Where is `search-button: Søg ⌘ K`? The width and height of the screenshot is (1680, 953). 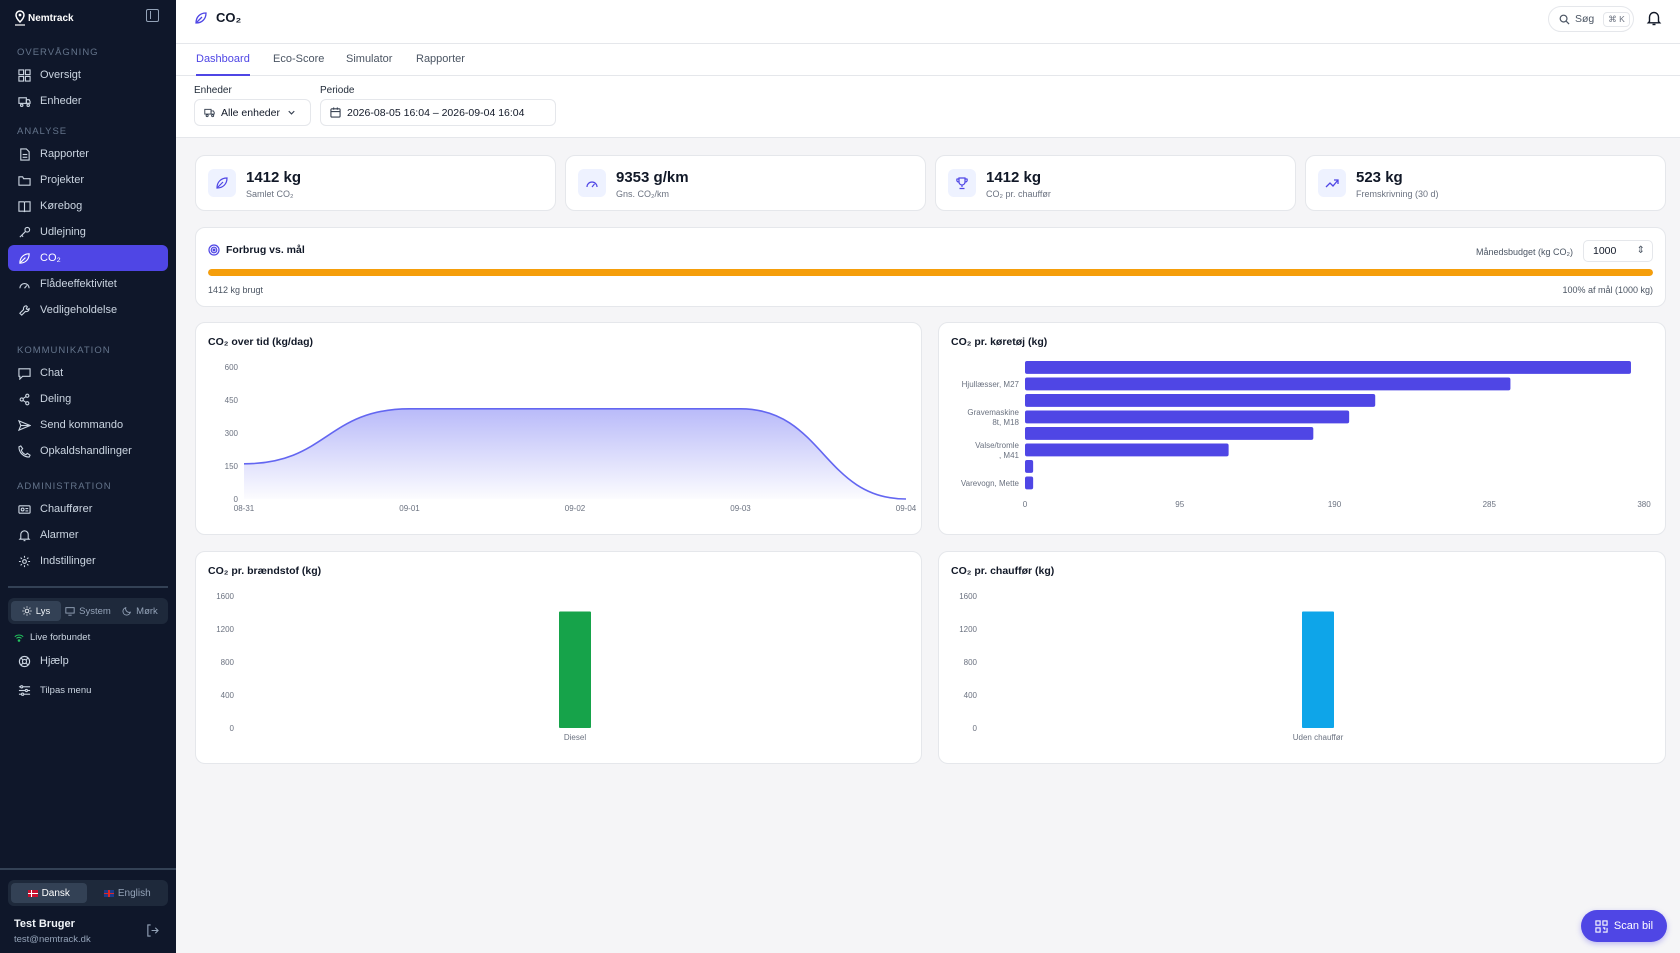 search-button: Søg ⌘ K is located at coordinates (1591, 19).